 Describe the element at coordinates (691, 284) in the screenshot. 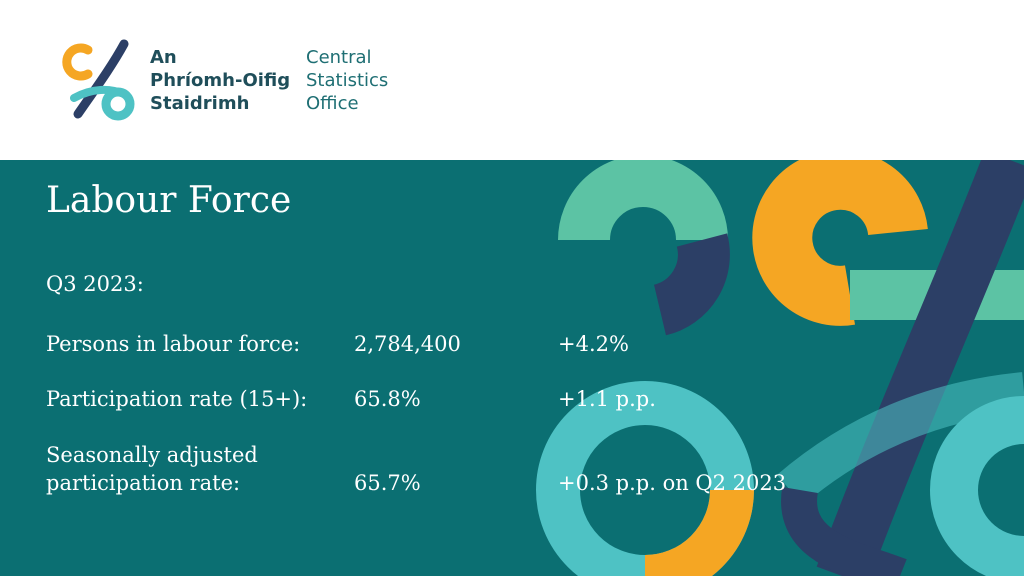

I see `ring-navy-arc` at that location.